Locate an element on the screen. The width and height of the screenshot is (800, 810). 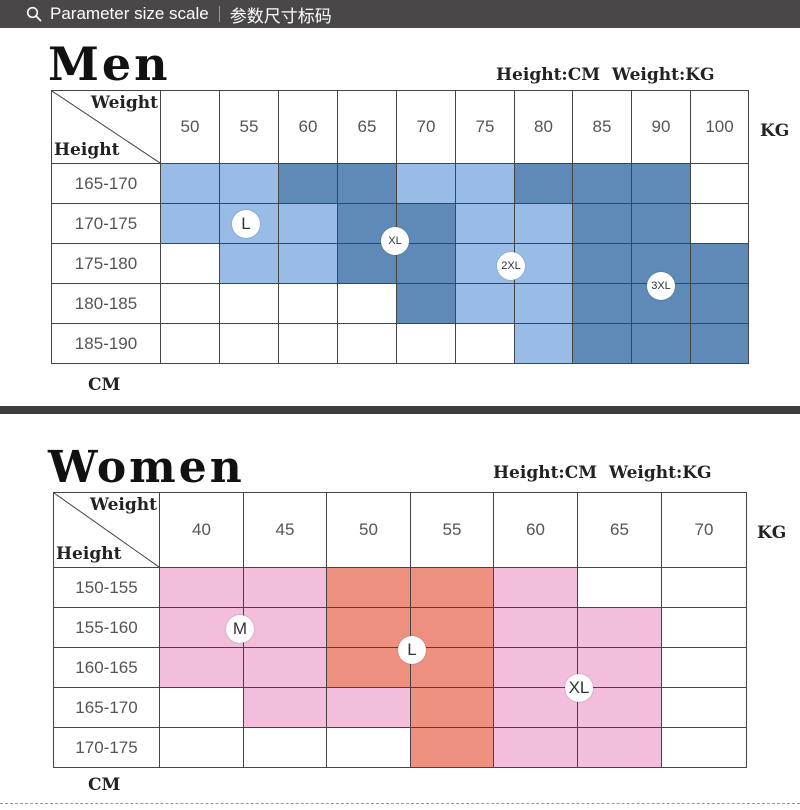
men-title: Men is located at coordinates (109, 64).